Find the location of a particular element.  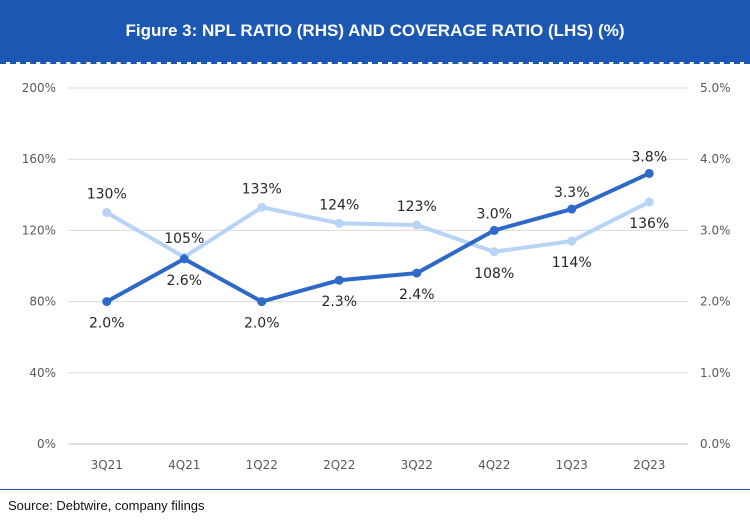

y-right-tick-label: 4.0% is located at coordinates (715, 159).